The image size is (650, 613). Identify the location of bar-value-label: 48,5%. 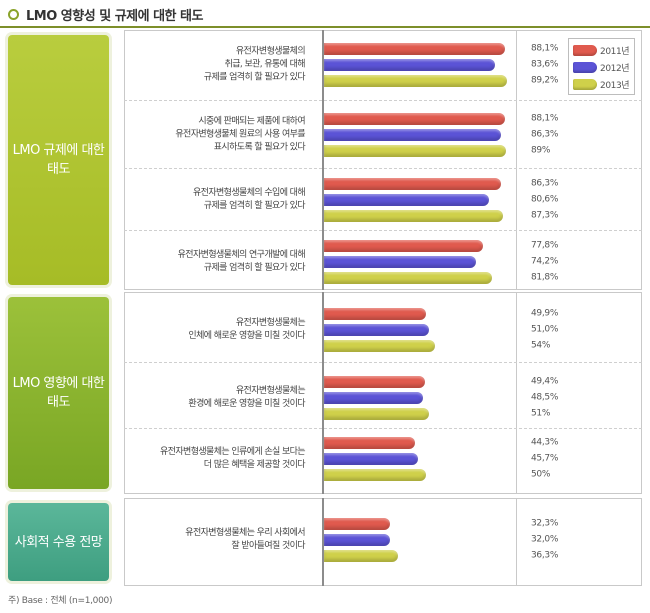
(545, 397).